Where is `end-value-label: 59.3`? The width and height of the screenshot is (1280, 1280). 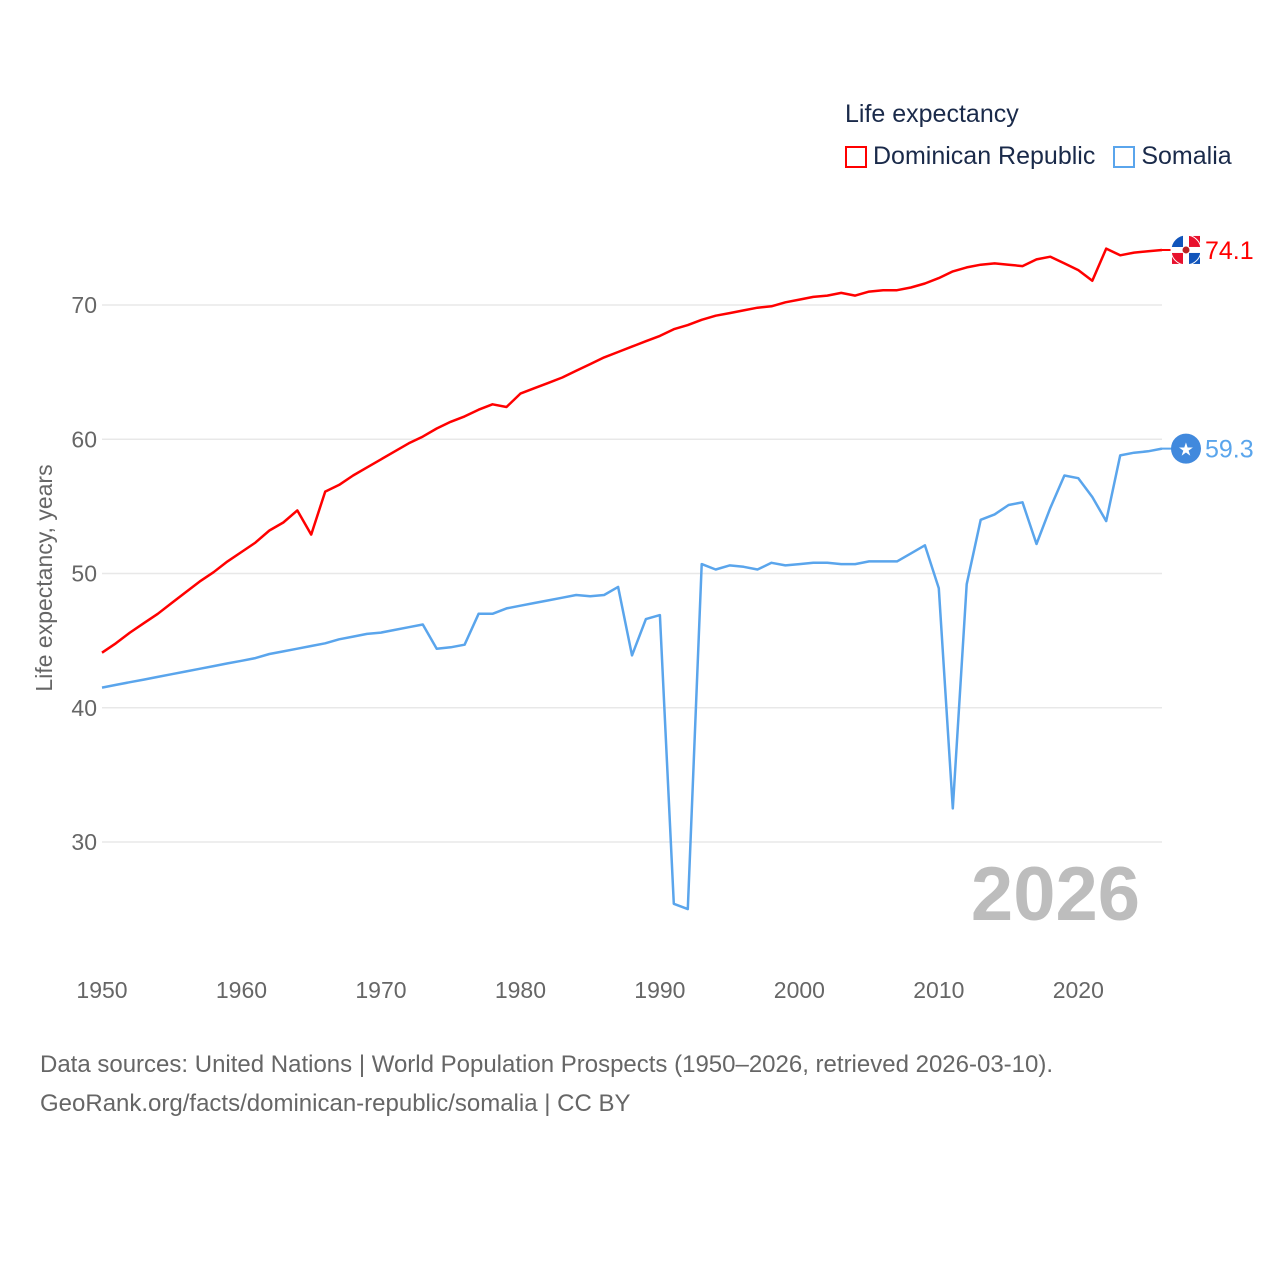 end-value-label: 59.3 is located at coordinates (1229, 450).